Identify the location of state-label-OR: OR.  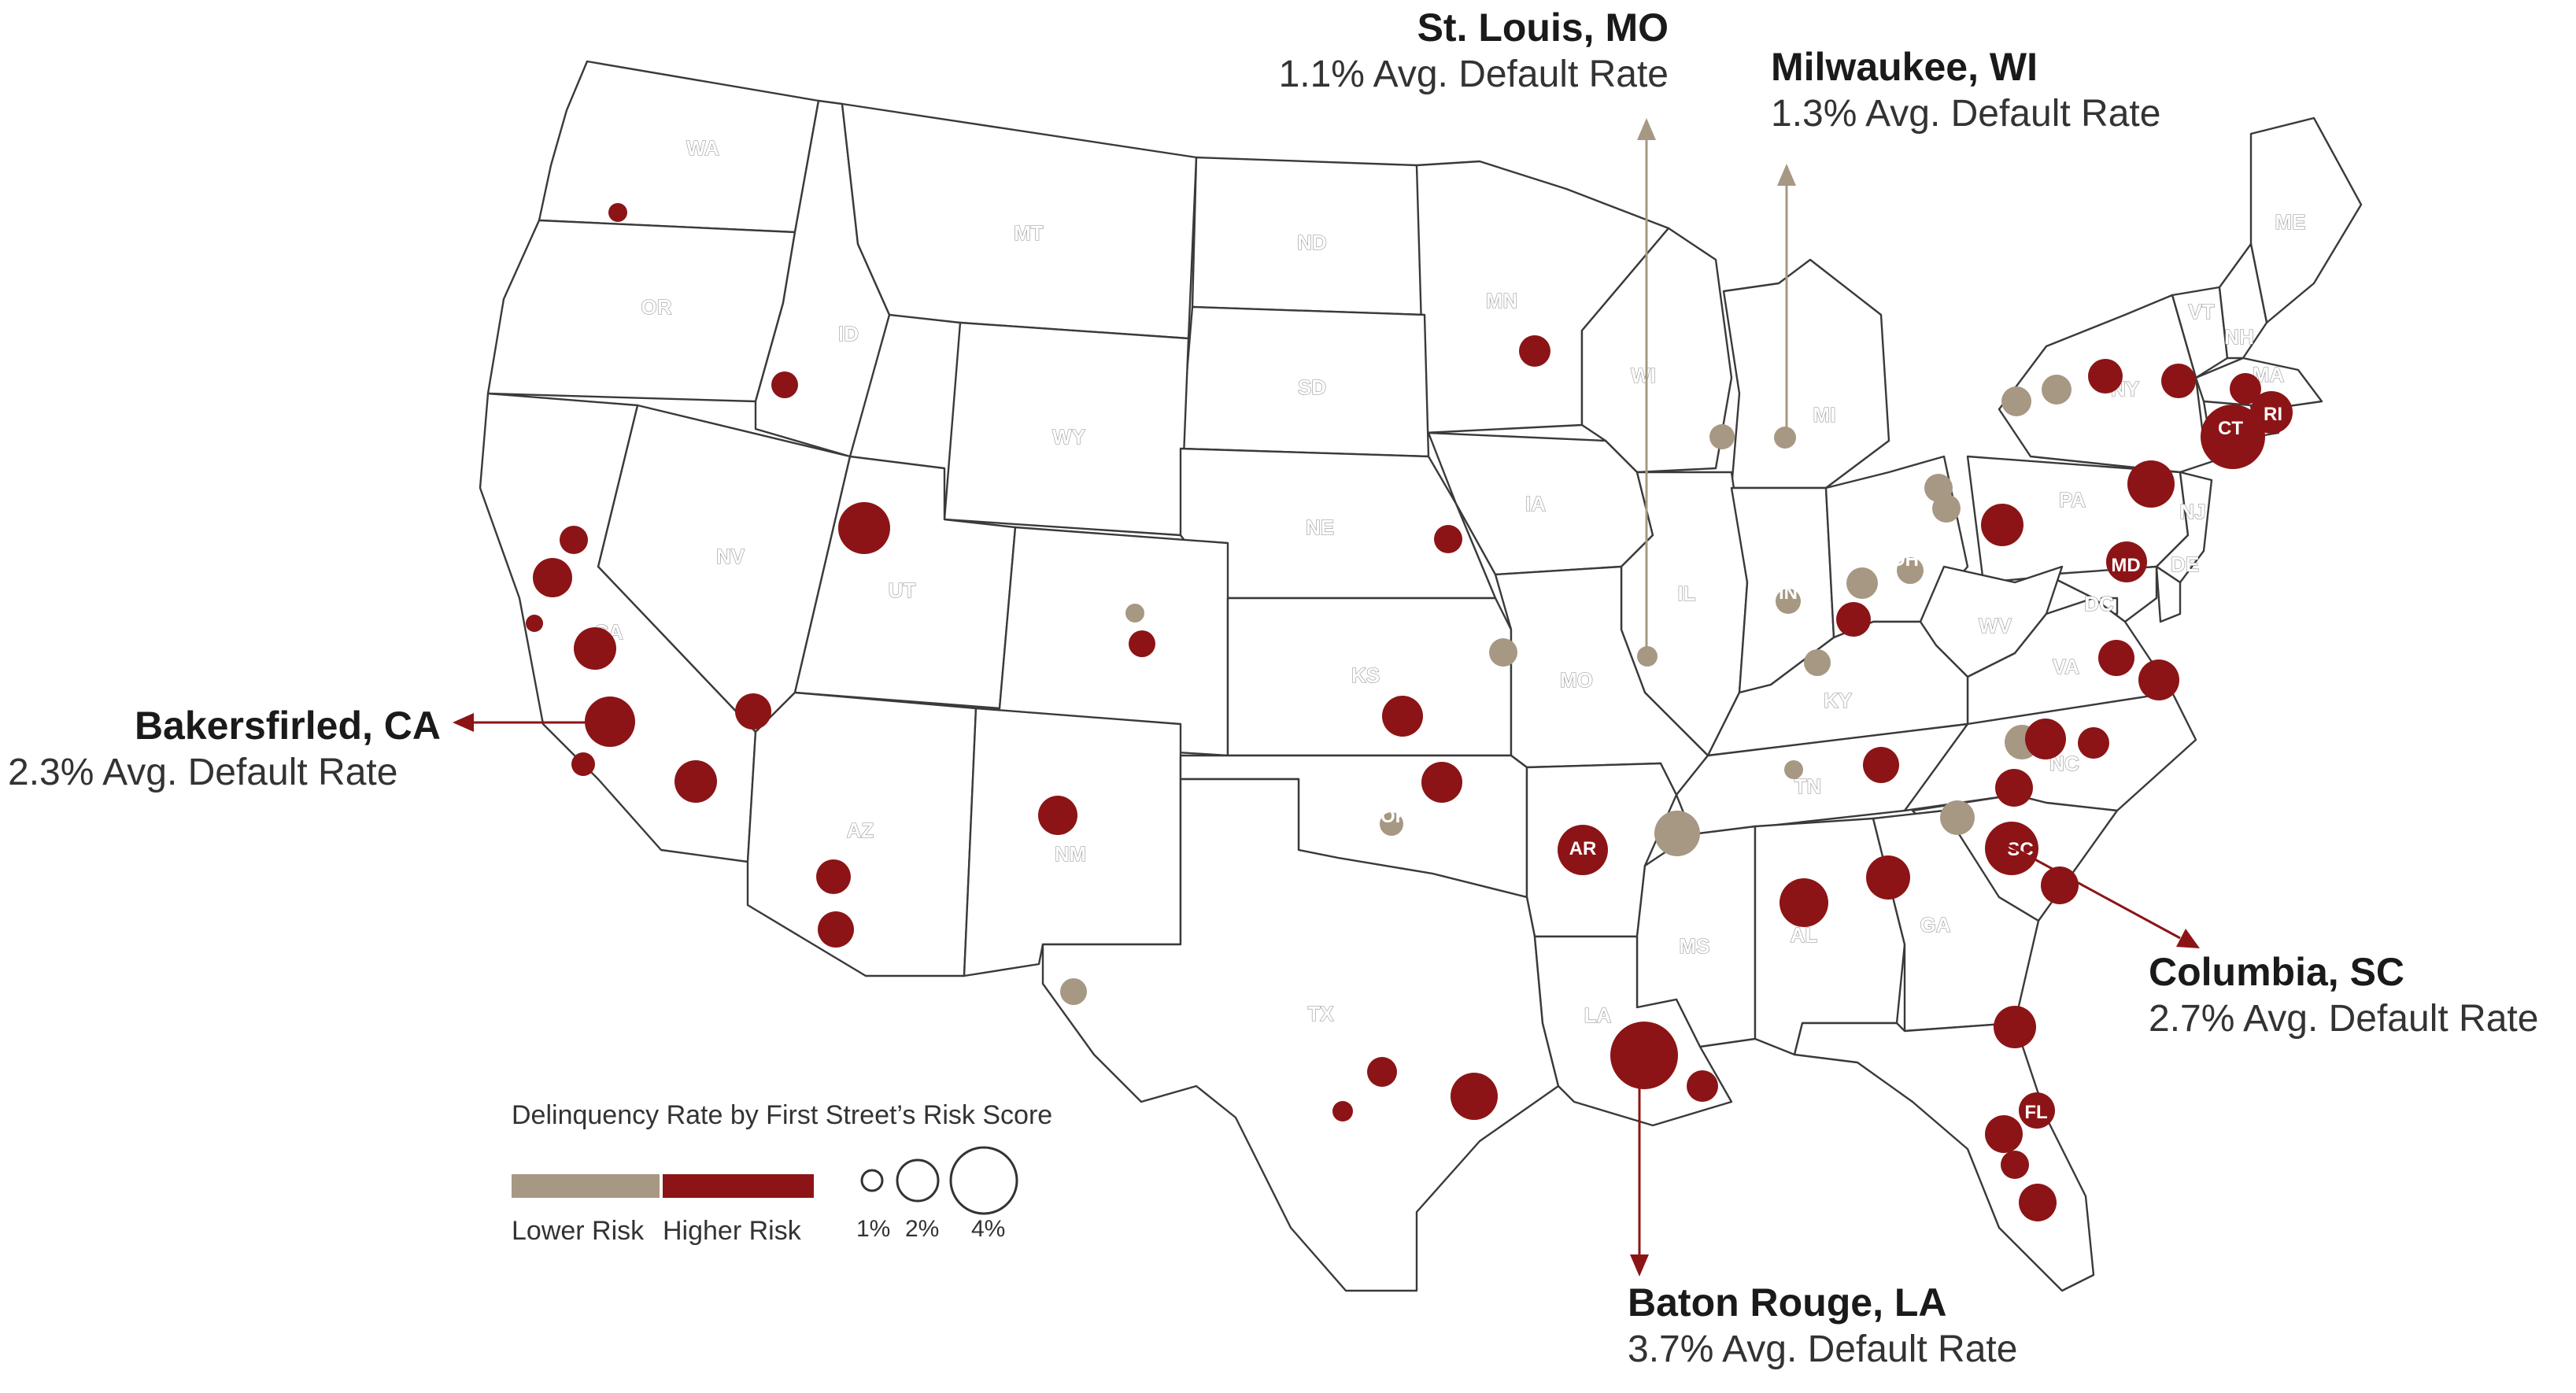
(656, 307).